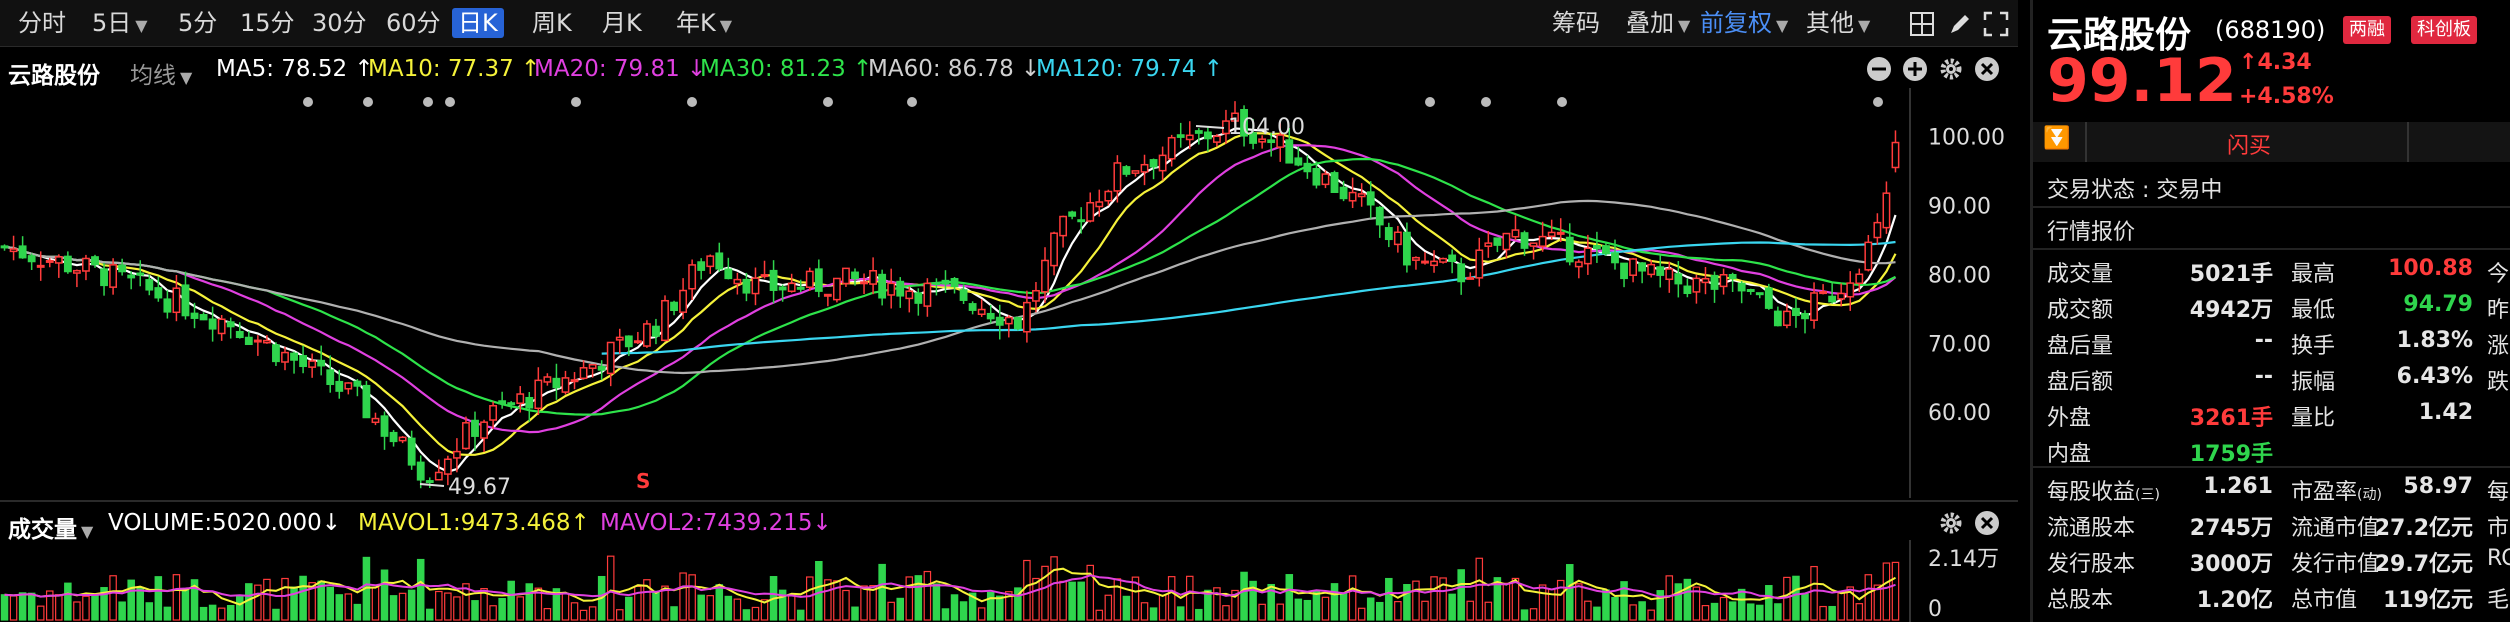 This screenshot has width=2510, height=622. What do you see at coordinates (42, 23) in the screenshot?
I see `period-tab-timeshare: 分时` at bounding box center [42, 23].